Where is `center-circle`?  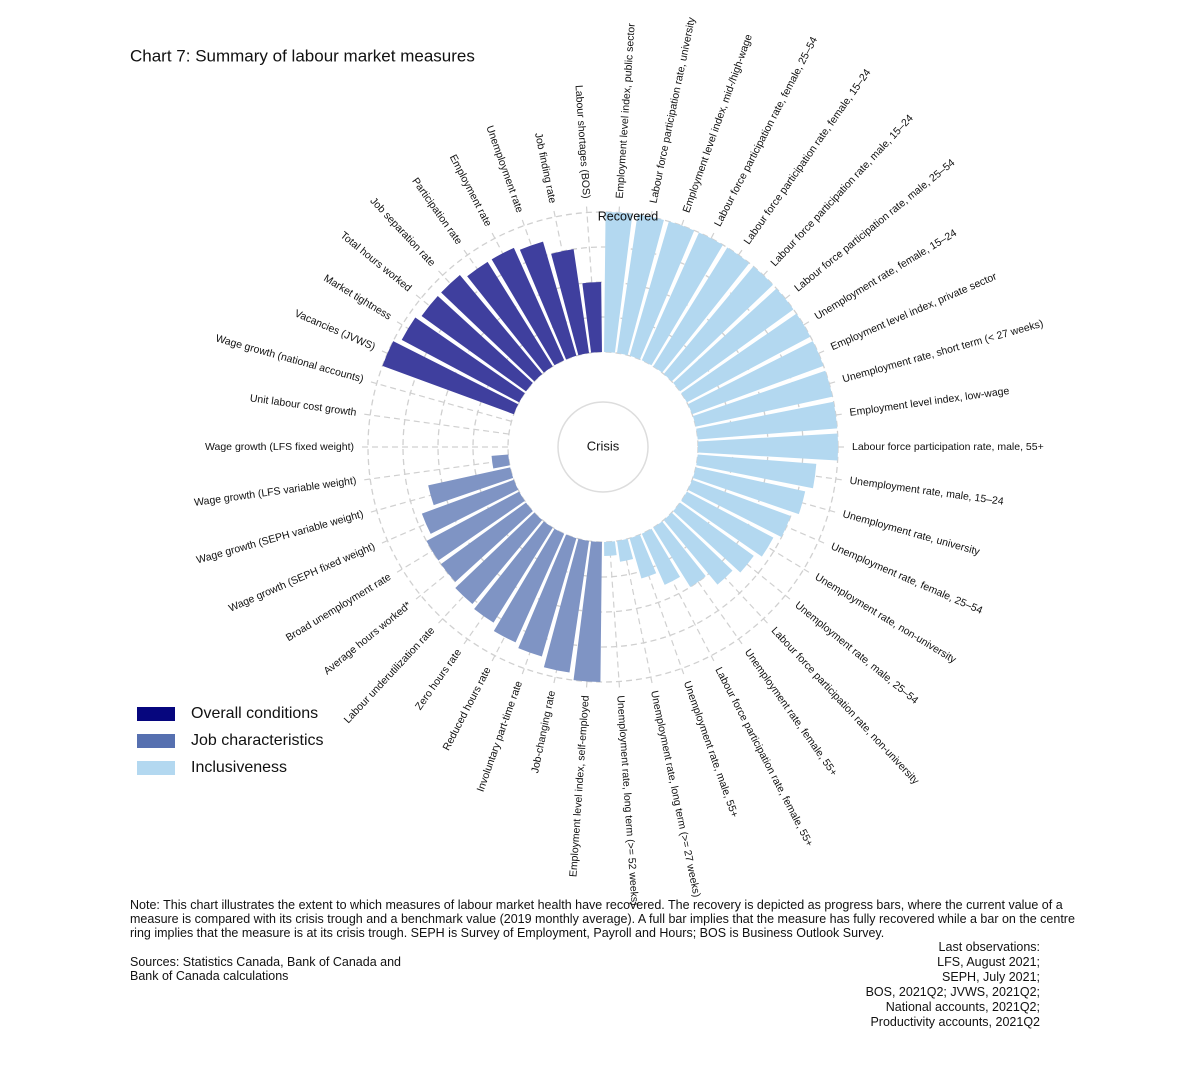 center-circle is located at coordinates (603, 447).